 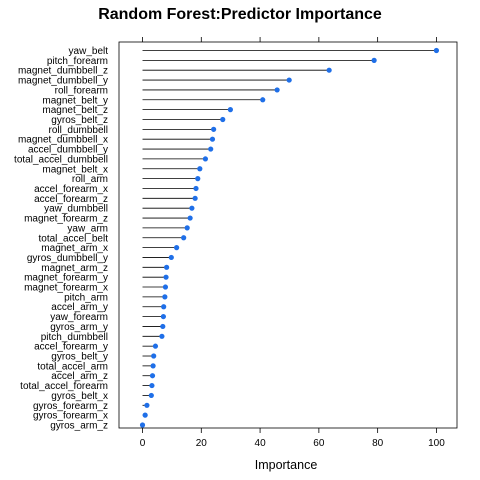 I want to click on category-label: pitch_dumbbell, so click(x=74, y=337).